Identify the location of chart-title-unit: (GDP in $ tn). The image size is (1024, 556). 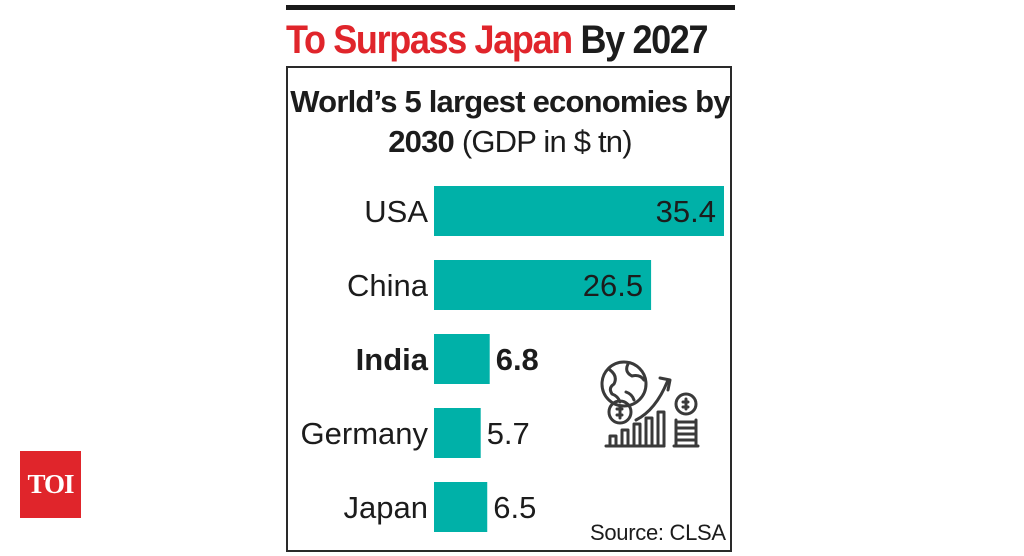
(547, 141).